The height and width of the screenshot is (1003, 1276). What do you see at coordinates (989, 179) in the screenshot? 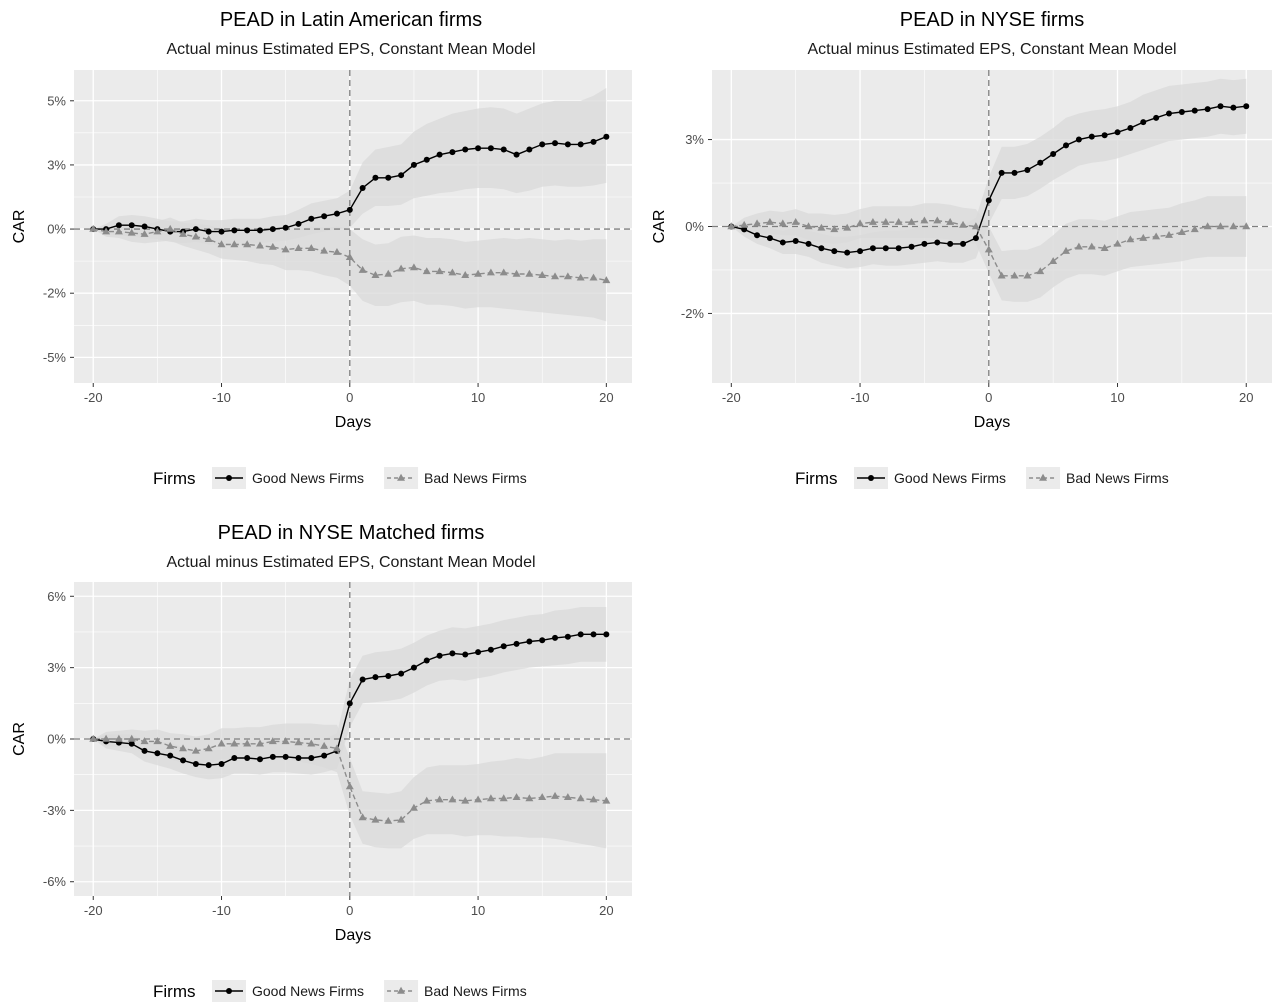
I see `series-markers-good-news` at bounding box center [989, 179].